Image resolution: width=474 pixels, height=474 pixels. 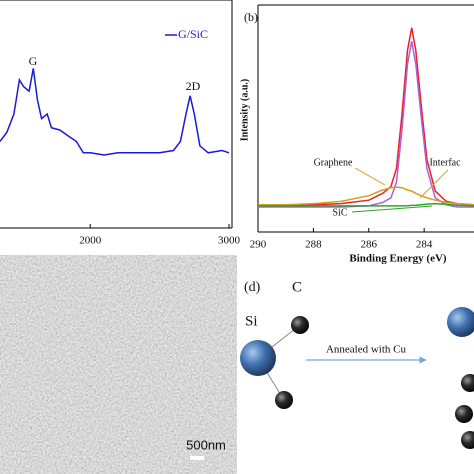 What do you see at coordinates (229, 241) in the screenshot?
I see `x-tick-label: 3000` at bounding box center [229, 241].